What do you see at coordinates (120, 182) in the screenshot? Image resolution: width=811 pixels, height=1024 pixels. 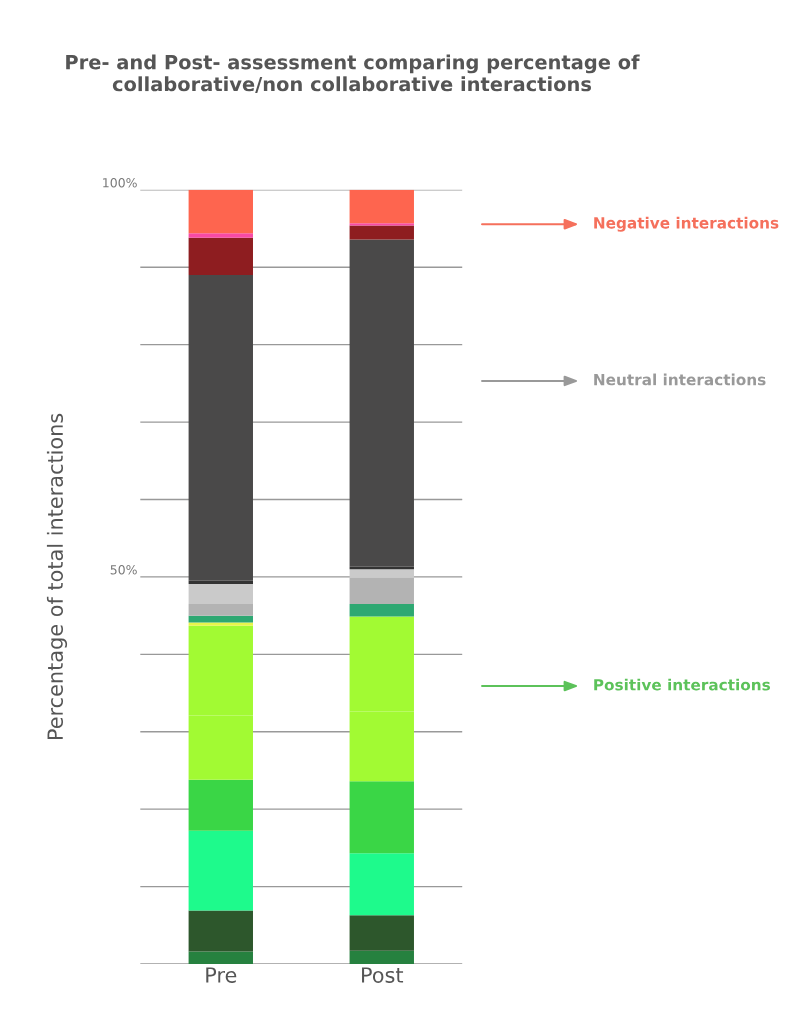 I see `y-tick-label: 100%` at bounding box center [120, 182].